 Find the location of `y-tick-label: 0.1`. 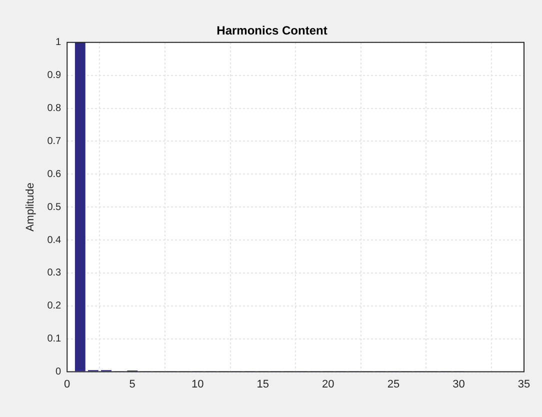

y-tick-label: 0.1 is located at coordinates (54, 339).